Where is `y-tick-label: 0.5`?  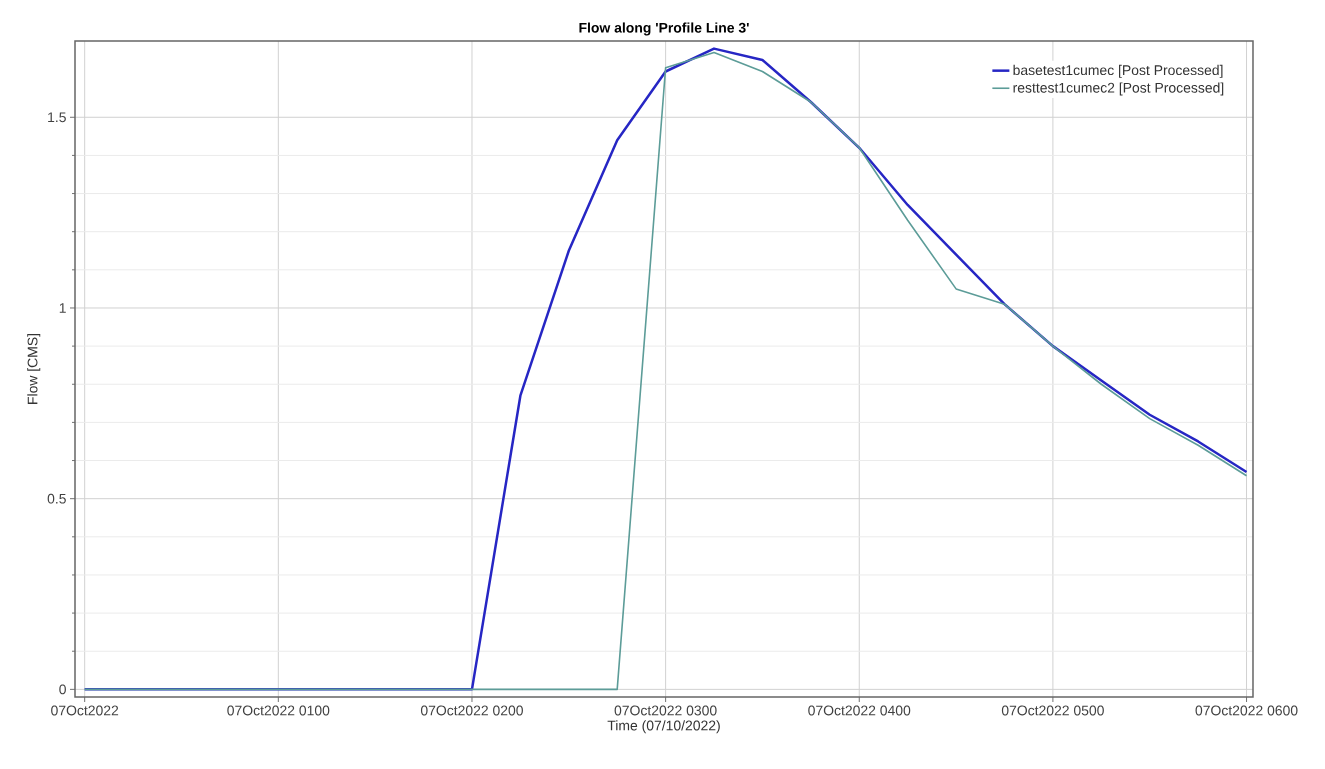 y-tick-label: 0.5 is located at coordinates (56, 498).